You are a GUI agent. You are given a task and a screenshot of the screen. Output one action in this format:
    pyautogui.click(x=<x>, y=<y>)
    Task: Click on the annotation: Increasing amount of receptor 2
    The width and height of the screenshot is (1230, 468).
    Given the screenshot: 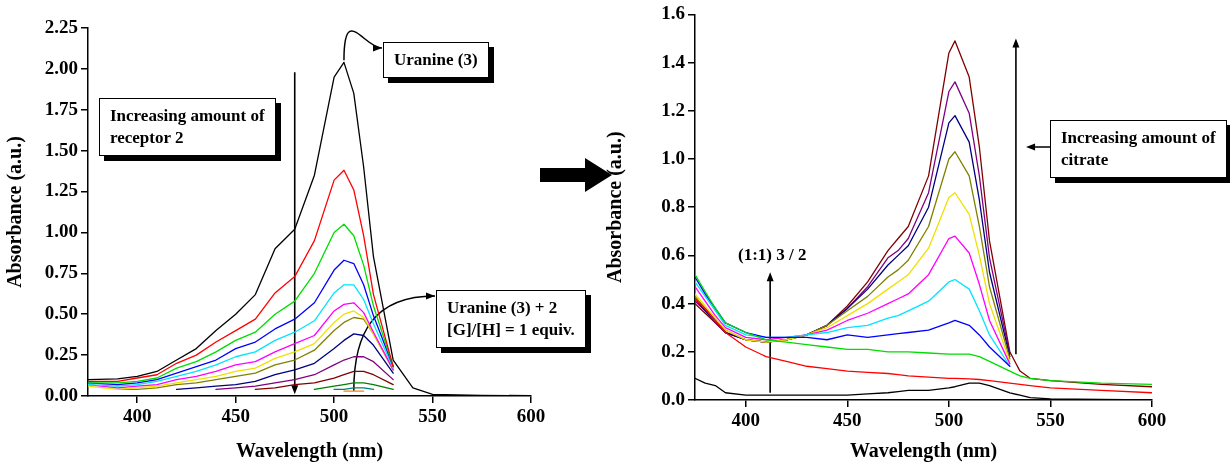 What is the action you would take?
    pyautogui.click(x=187, y=127)
    